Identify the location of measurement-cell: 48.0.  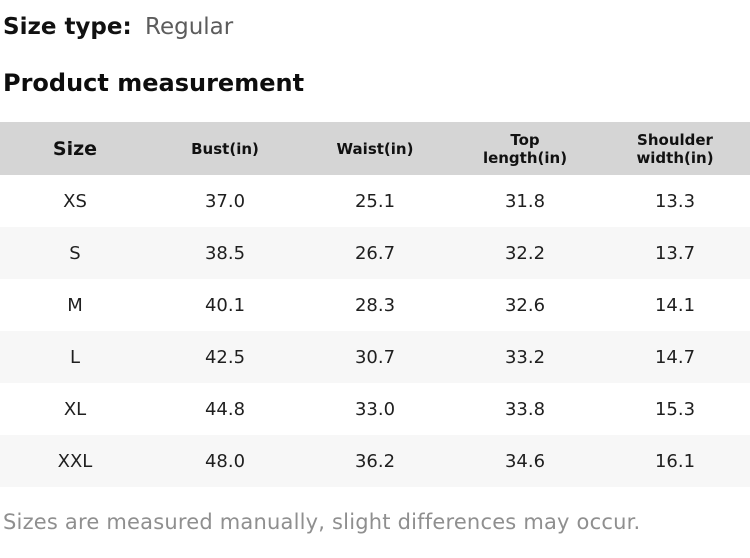
(225, 461).